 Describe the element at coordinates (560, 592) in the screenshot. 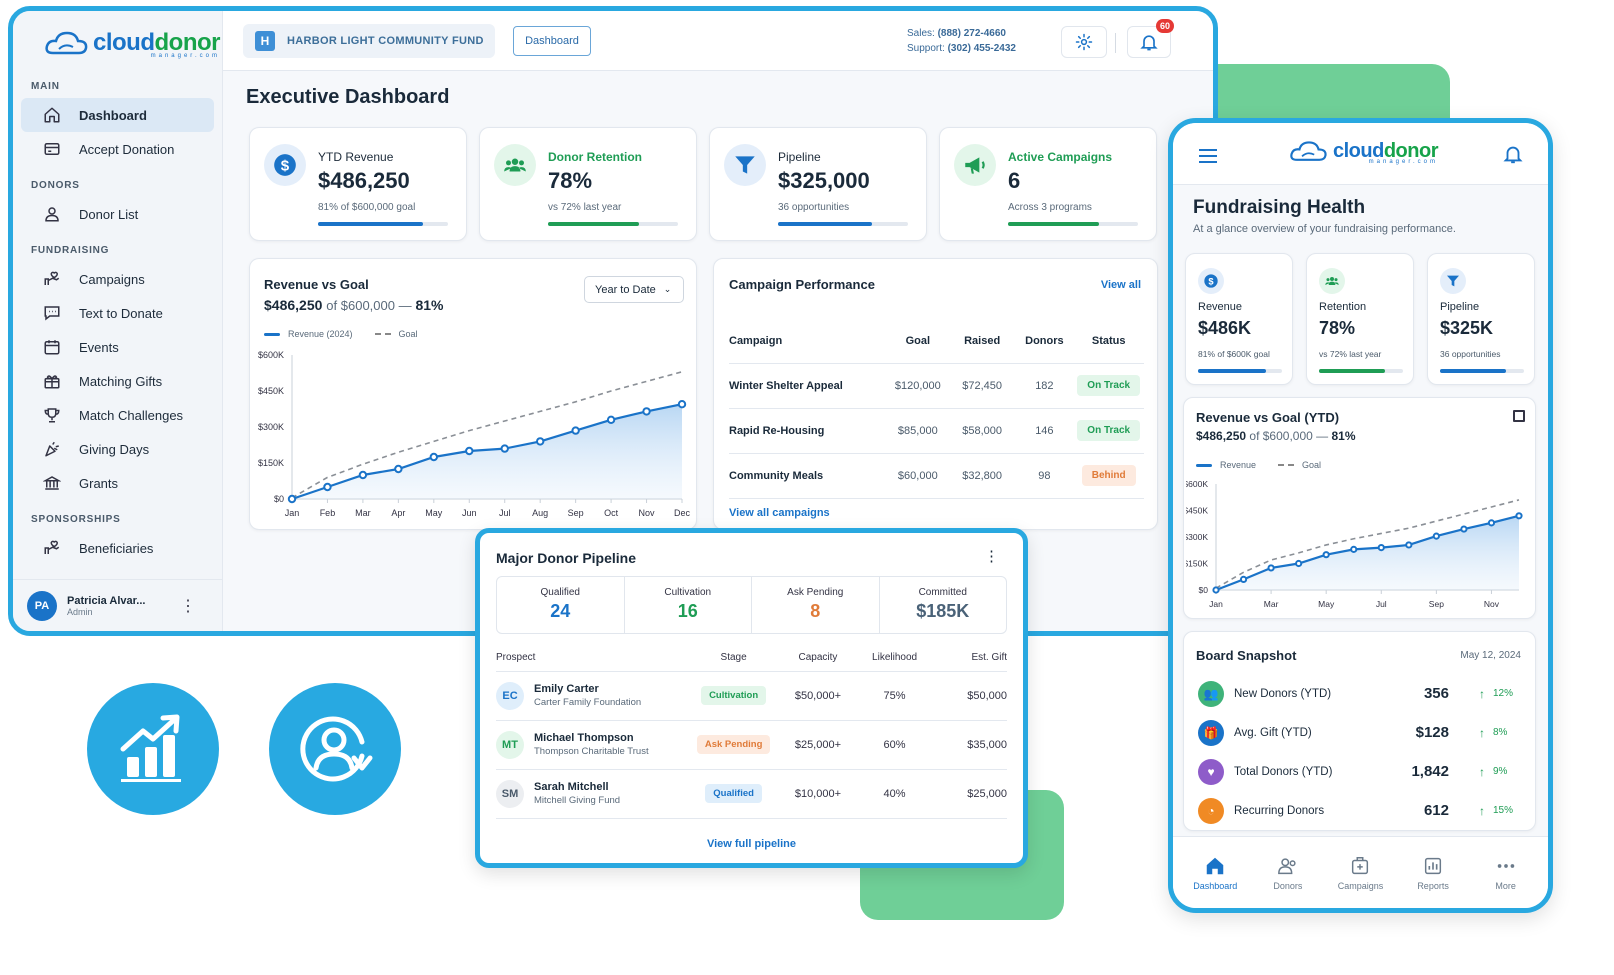

I see `stat-label: Qualified` at that location.